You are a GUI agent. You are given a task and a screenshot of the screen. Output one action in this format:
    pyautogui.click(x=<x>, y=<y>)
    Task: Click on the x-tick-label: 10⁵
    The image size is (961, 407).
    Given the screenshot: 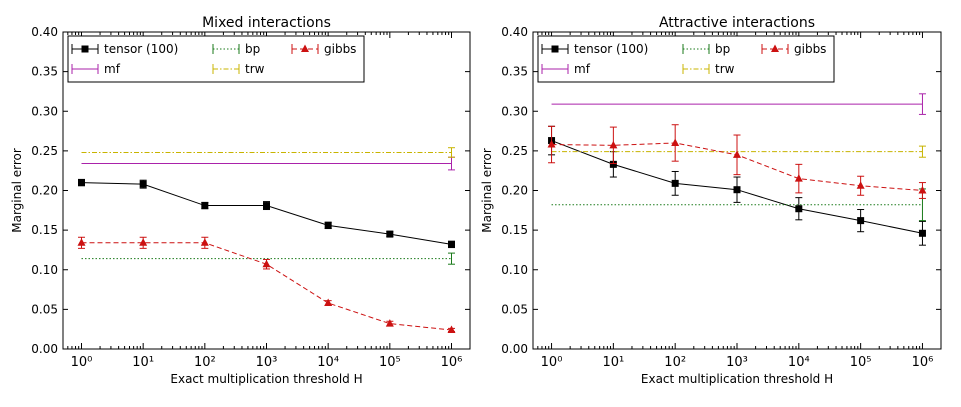 What is the action you would take?
    pyautogui.click(x=861, y=362)
    